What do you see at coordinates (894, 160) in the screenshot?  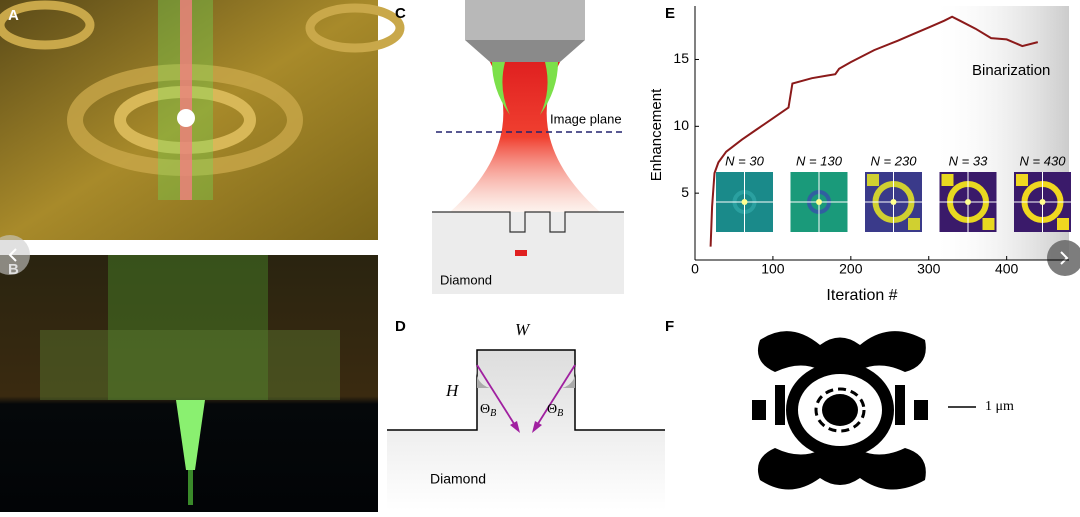 I see `inset-label: N = 230` at bounding box center [894, 160].